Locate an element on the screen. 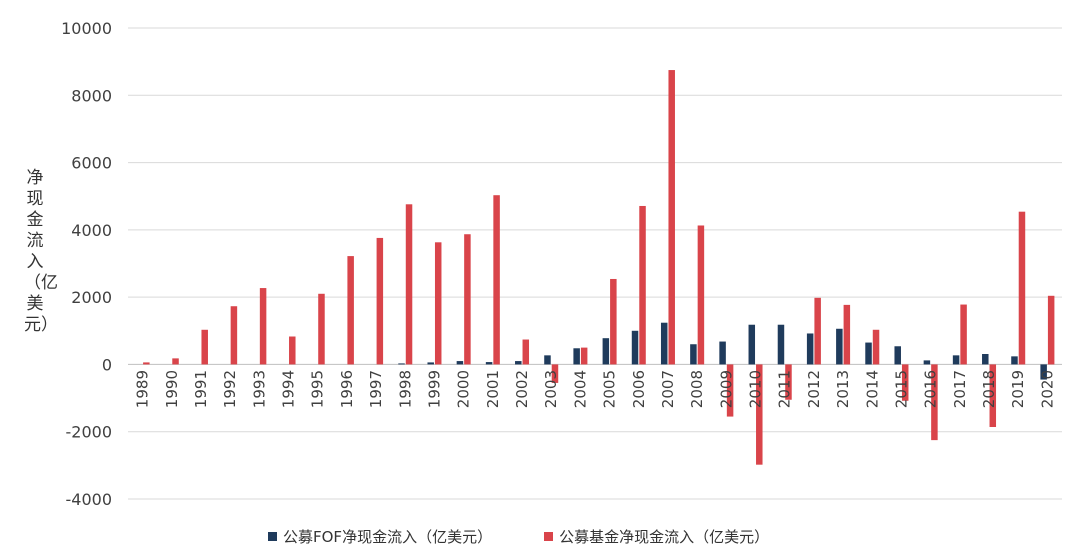 The image size is (1080, 555). legend-swatch-fund is located at coordinates (549, 536).